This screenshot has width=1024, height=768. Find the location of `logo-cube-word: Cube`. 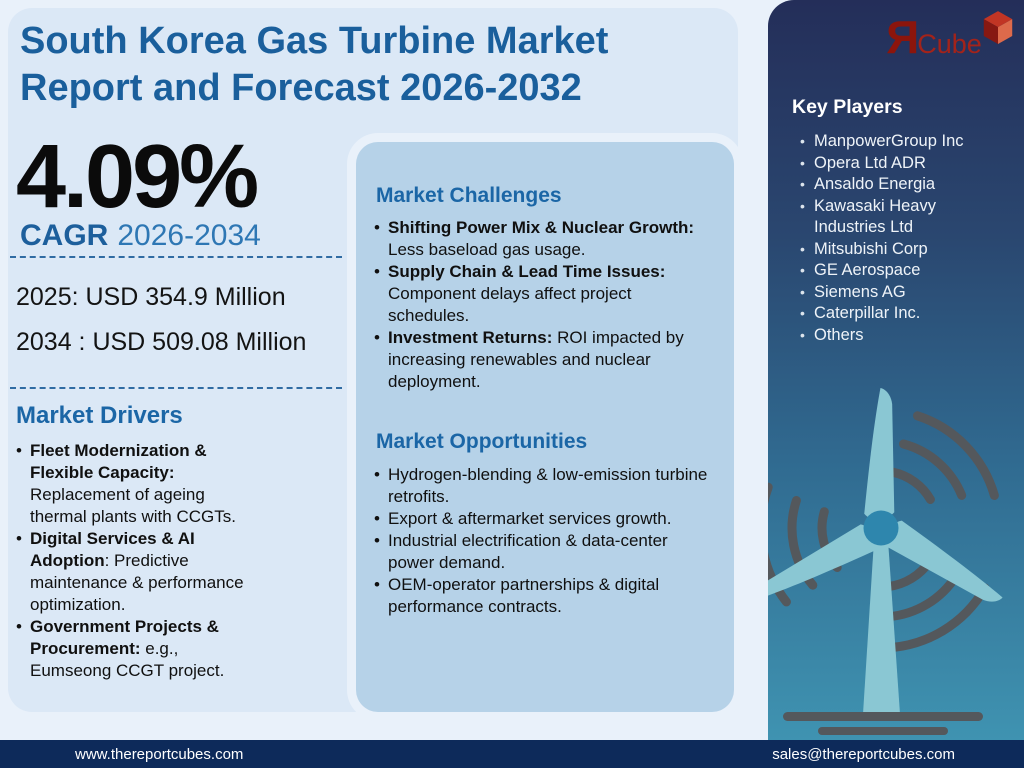

logo-cube-word: Cube is located at coordinates (949, 44).